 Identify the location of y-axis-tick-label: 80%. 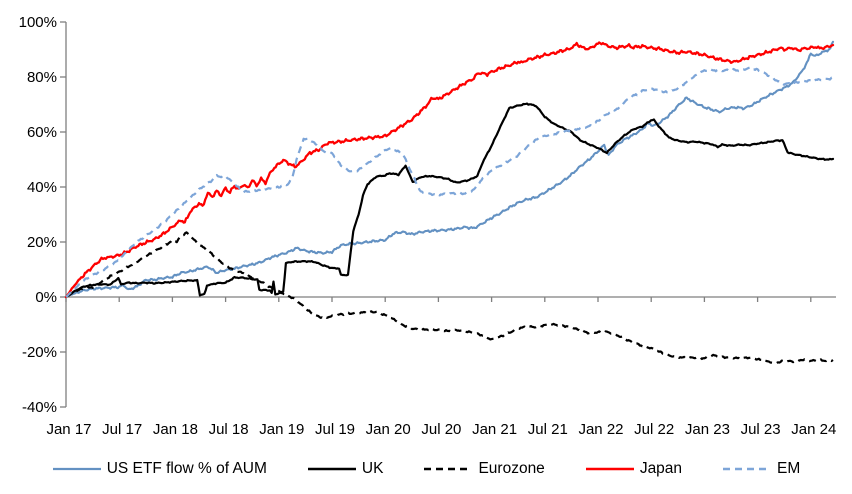
(42, 77).